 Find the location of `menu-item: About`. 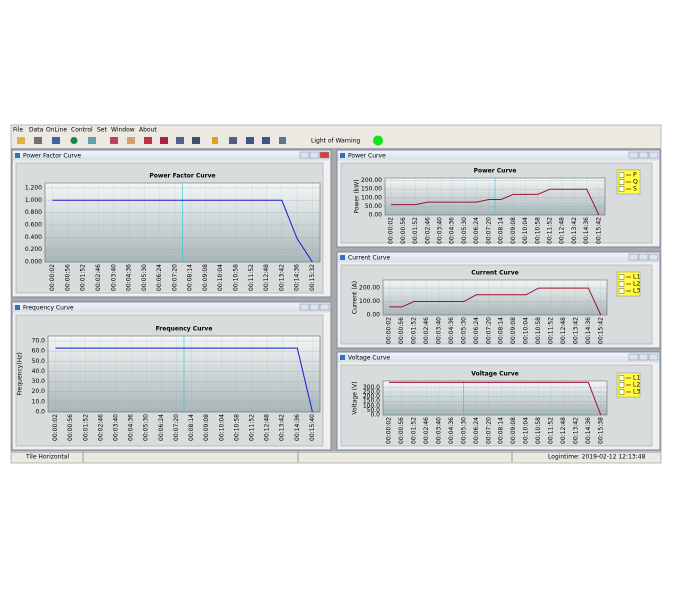

menu-item: About is located at coordinates (148, 130).